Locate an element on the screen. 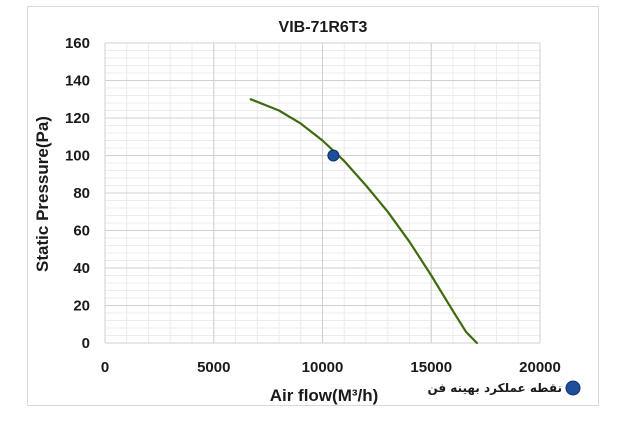  x-tick-label: 15000 is located at coordinates (431, 367).